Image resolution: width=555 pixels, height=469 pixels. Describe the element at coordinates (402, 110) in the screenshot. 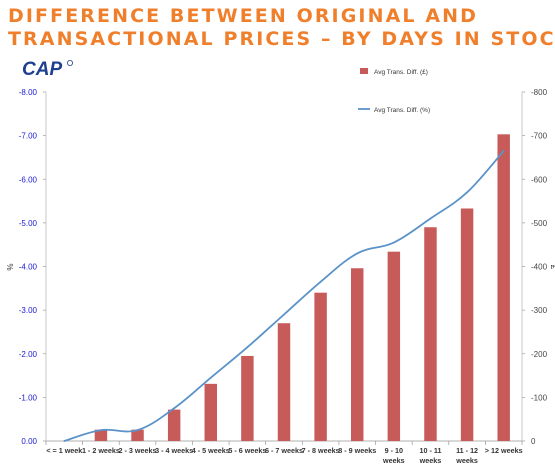

I see `legend-label-line: Avg Trans. Diff. (%)` at that location.